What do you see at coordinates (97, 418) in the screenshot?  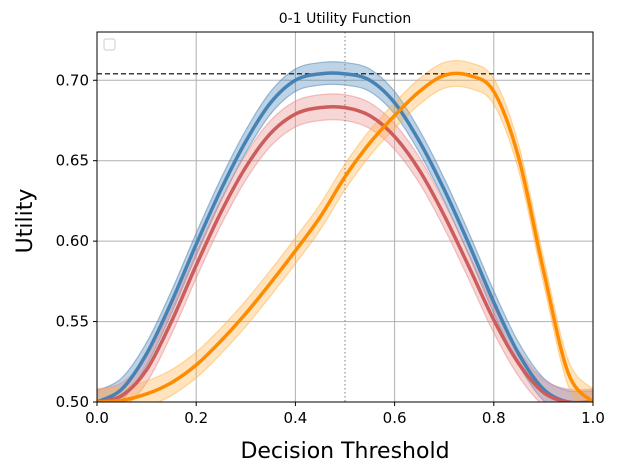 I see `x-tick-label-0: 0.0` at bounding box center [97, 418].